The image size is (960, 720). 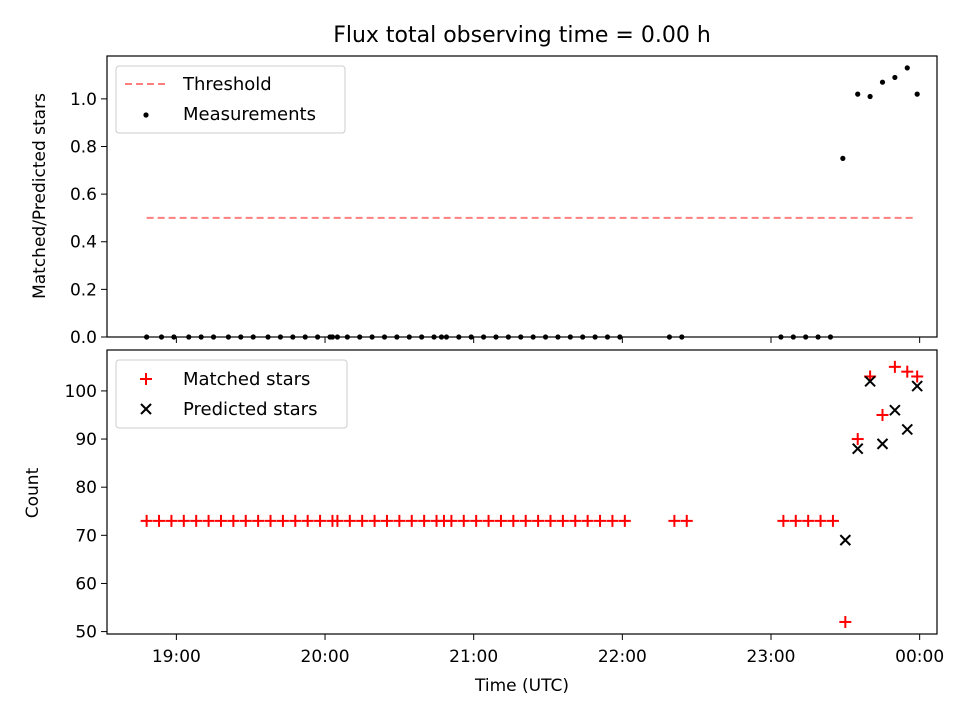 What do you see at coordinates (622, 657) in the screenshot?
I see `bottom-x-tick-label: 22:00` at bounding box center [622, 657].